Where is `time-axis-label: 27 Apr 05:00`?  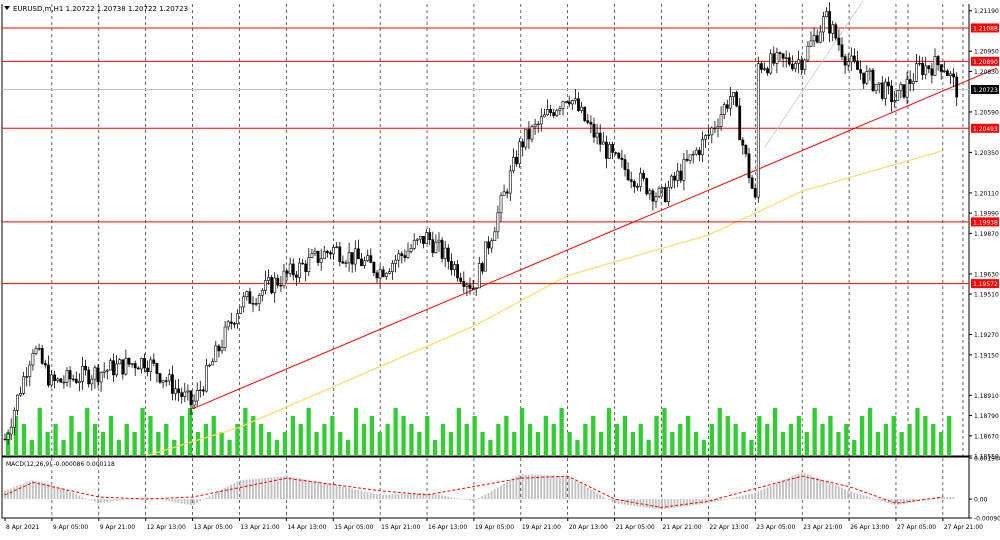 time-axis-label: 27 Apr 05:00 is located at coordinates (916, 527).